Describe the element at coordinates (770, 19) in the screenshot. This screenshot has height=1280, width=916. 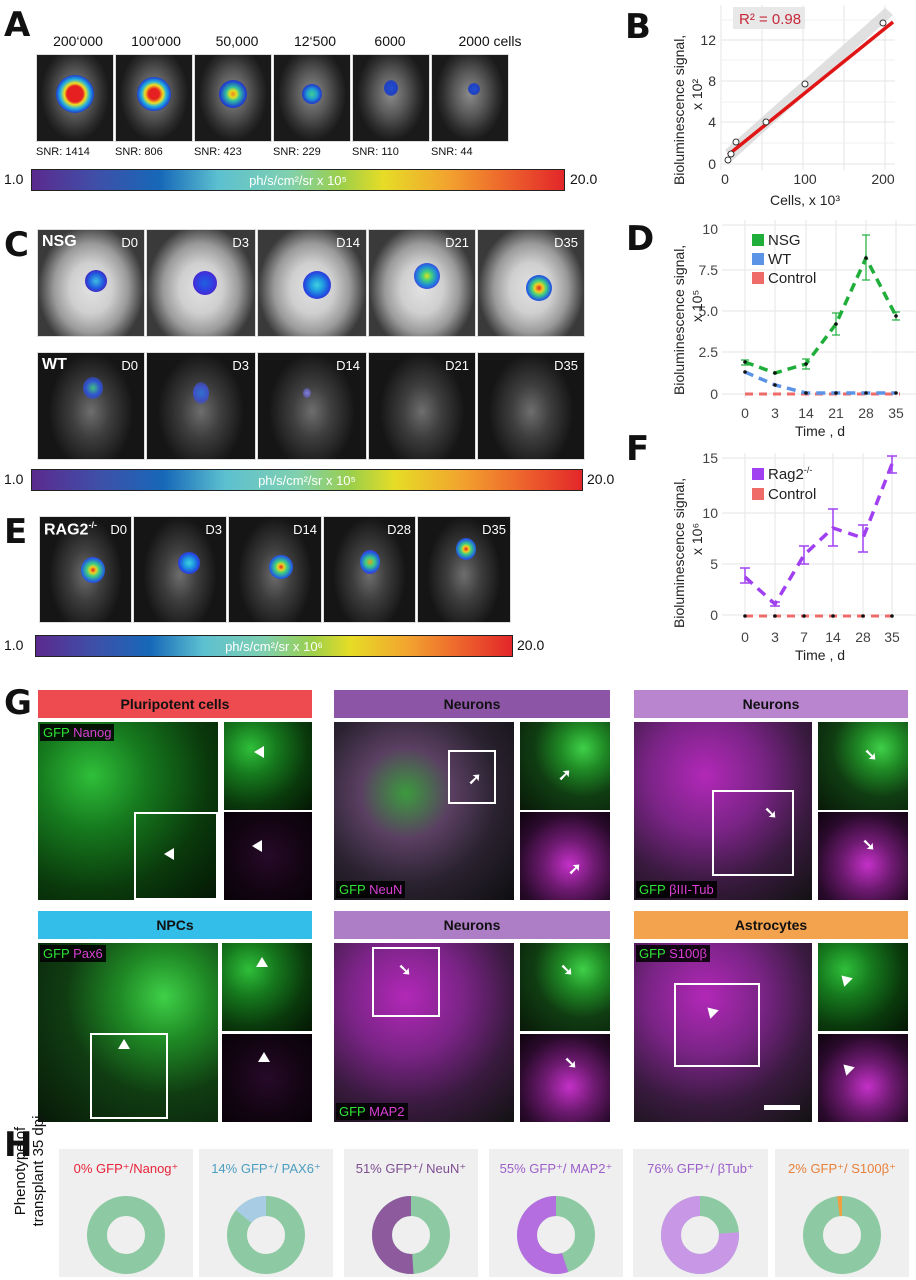
I see `r-squared-annotation: R² = 0.98` at that location.